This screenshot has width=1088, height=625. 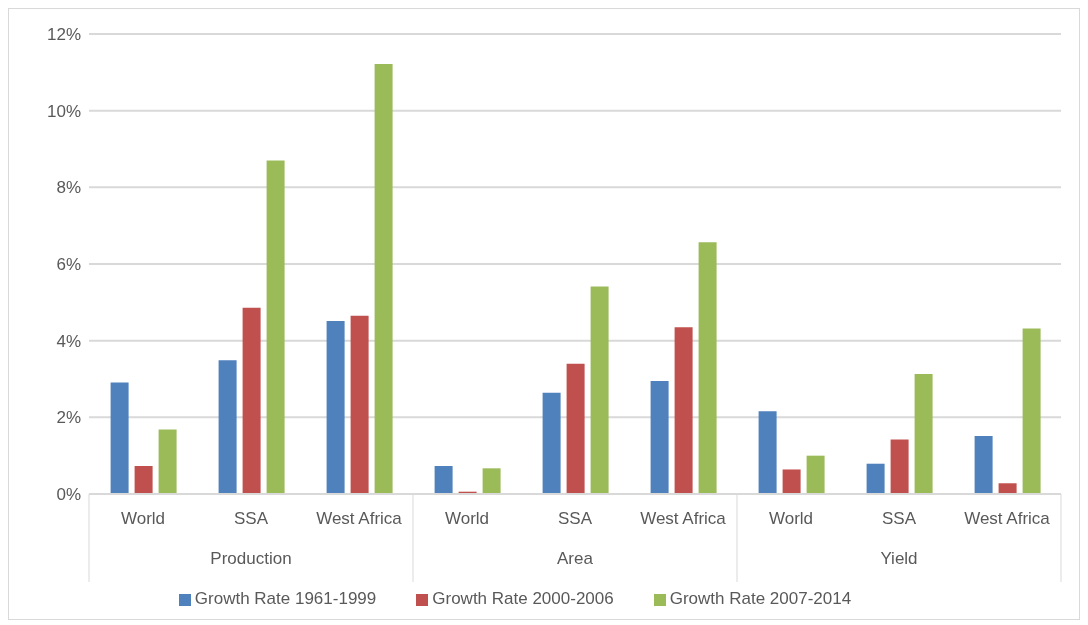 What do you see at coordinates (523, 598) in the screenshot?
I see `legend-label: Growth Rate 2000-2006` at bounding box center [523, 598].